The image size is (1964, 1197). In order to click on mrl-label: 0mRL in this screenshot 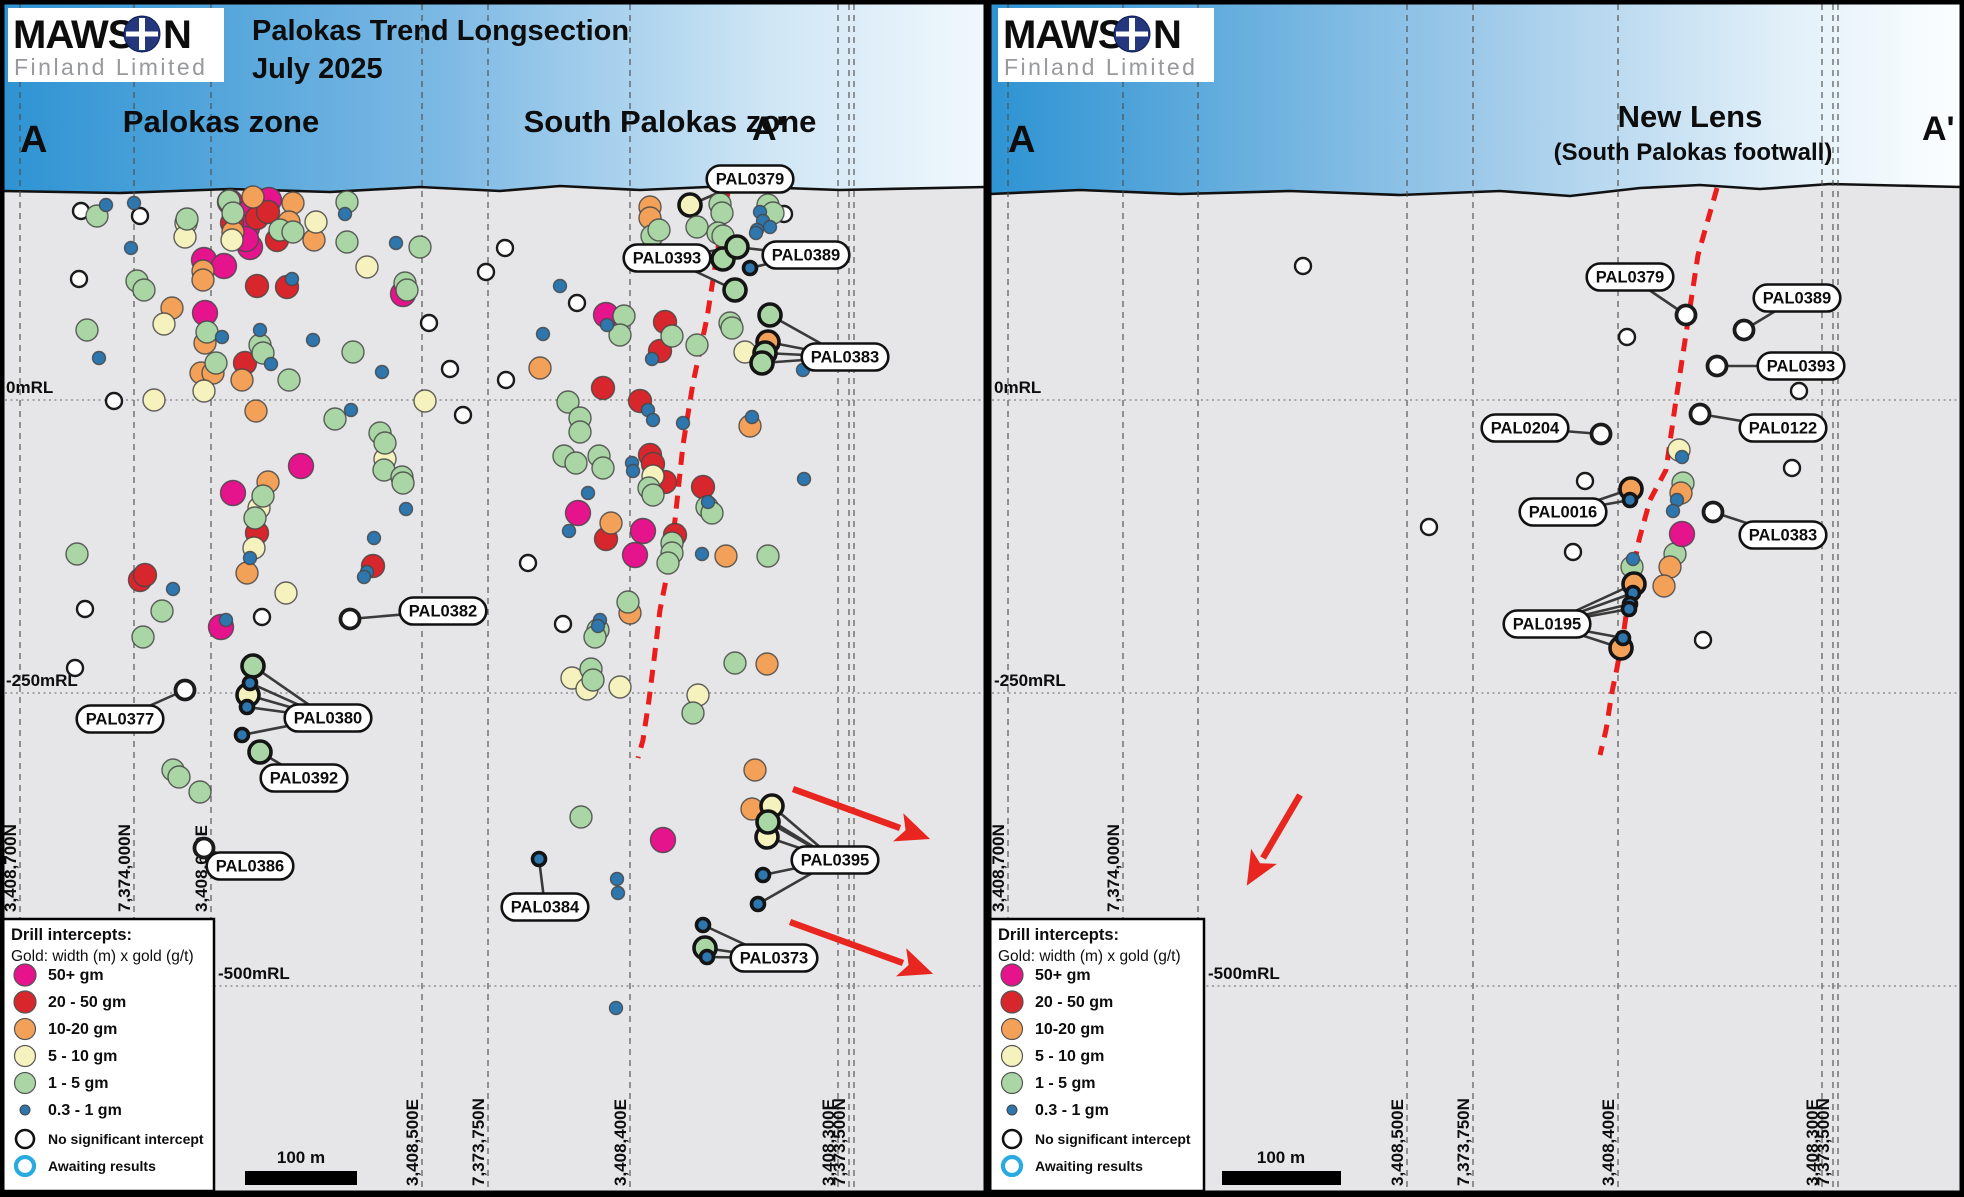, I will do `click(29, 387)`.